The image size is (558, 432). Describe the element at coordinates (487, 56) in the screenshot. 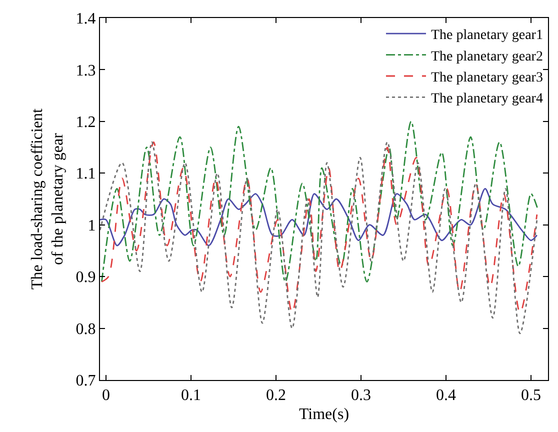

I see `legend-label: The planetary gear2` at that location.